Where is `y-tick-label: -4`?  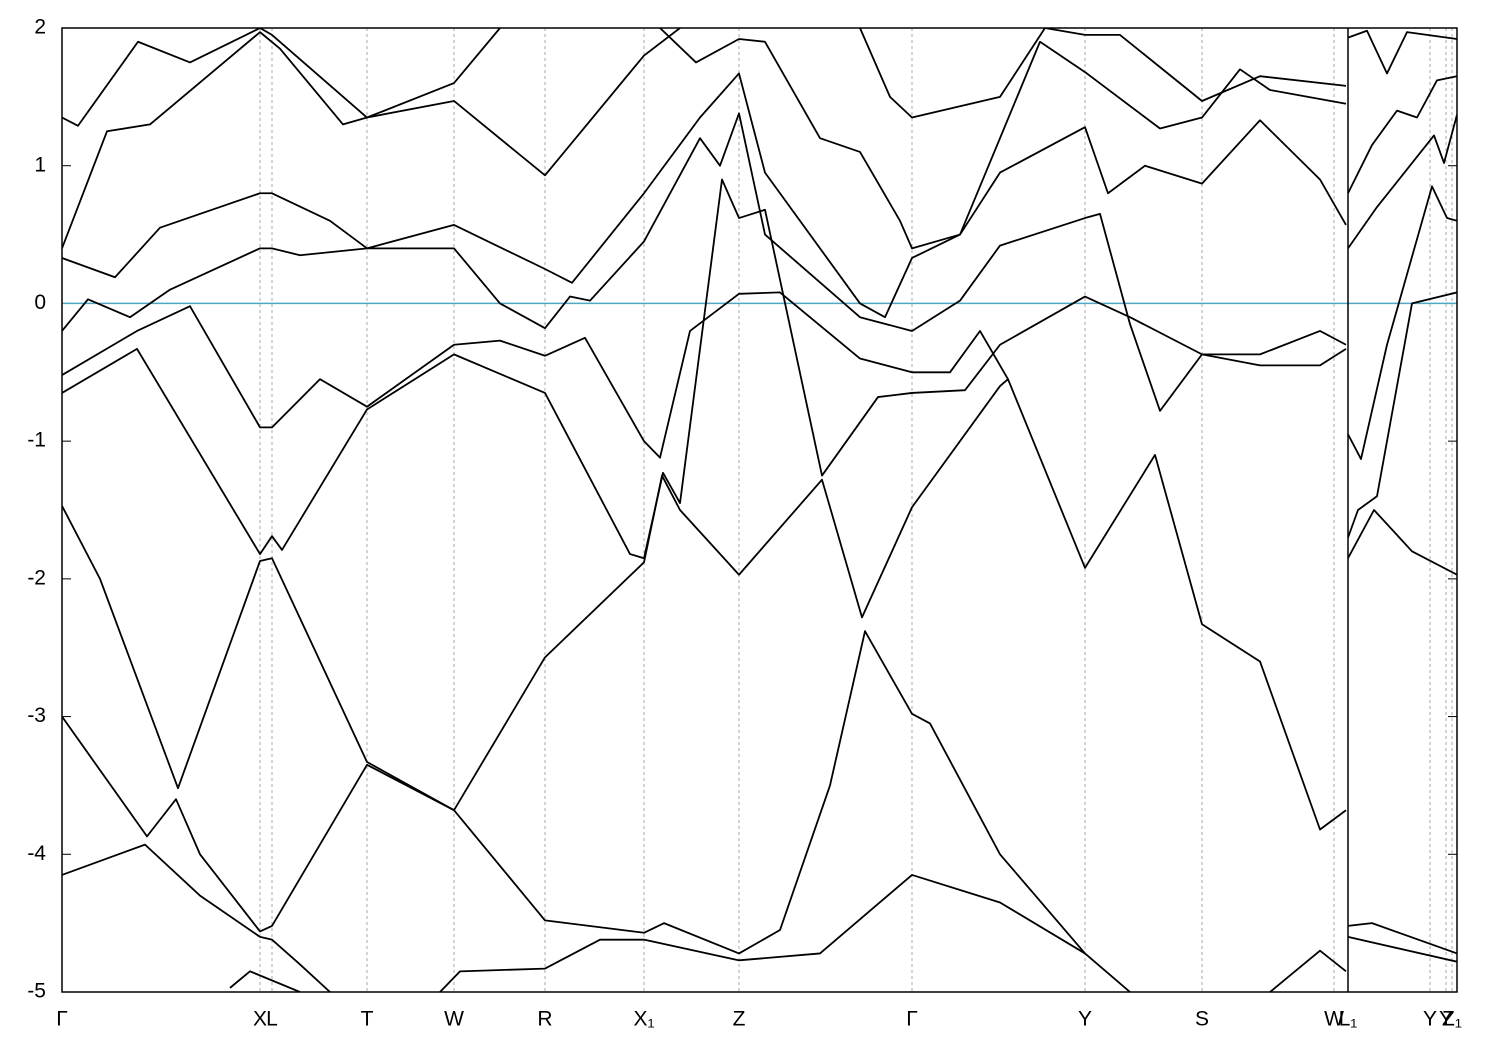
y-tick-label: -4 is located at coordinates (36, 853).